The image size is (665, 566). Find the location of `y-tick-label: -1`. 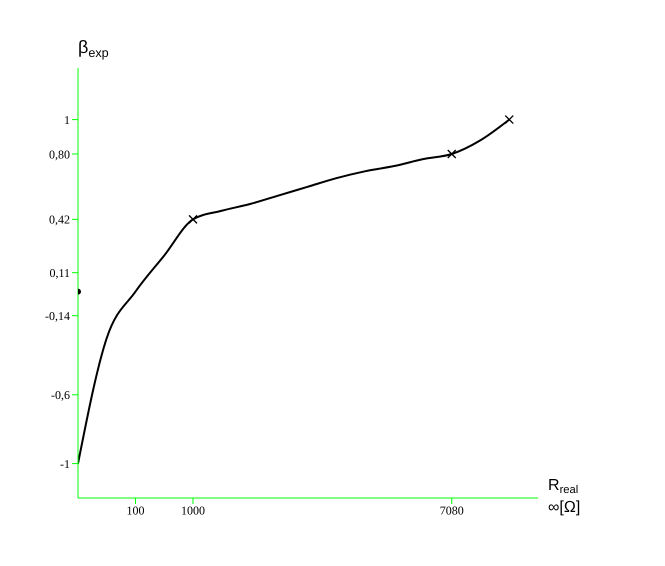

y-tick-label: -1 is located at coordinates (65, 463).